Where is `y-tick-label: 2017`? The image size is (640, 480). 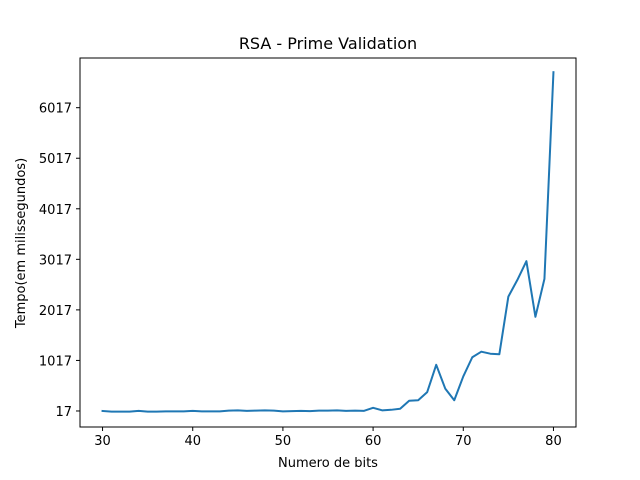
y-tick-label: 2017 is located at coordinates (55, 311).